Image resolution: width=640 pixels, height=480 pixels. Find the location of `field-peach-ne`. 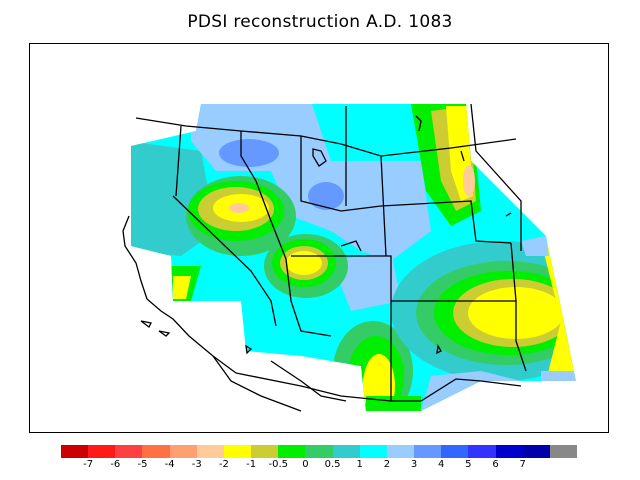

field-peach-ne is located at coordinates (469, 181).